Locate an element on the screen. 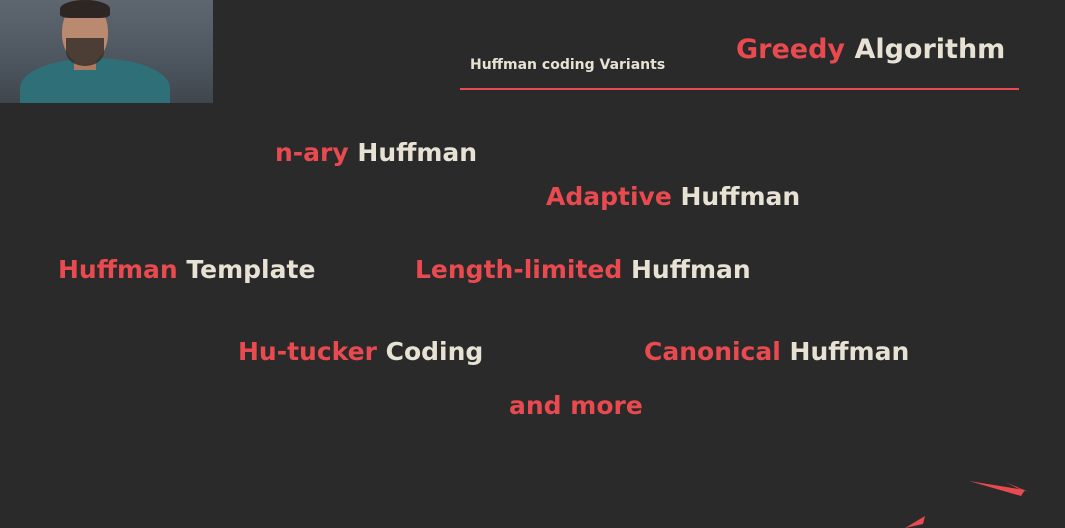  variant-huffman-template: Huffman Template is located at coordinates (186, 269).